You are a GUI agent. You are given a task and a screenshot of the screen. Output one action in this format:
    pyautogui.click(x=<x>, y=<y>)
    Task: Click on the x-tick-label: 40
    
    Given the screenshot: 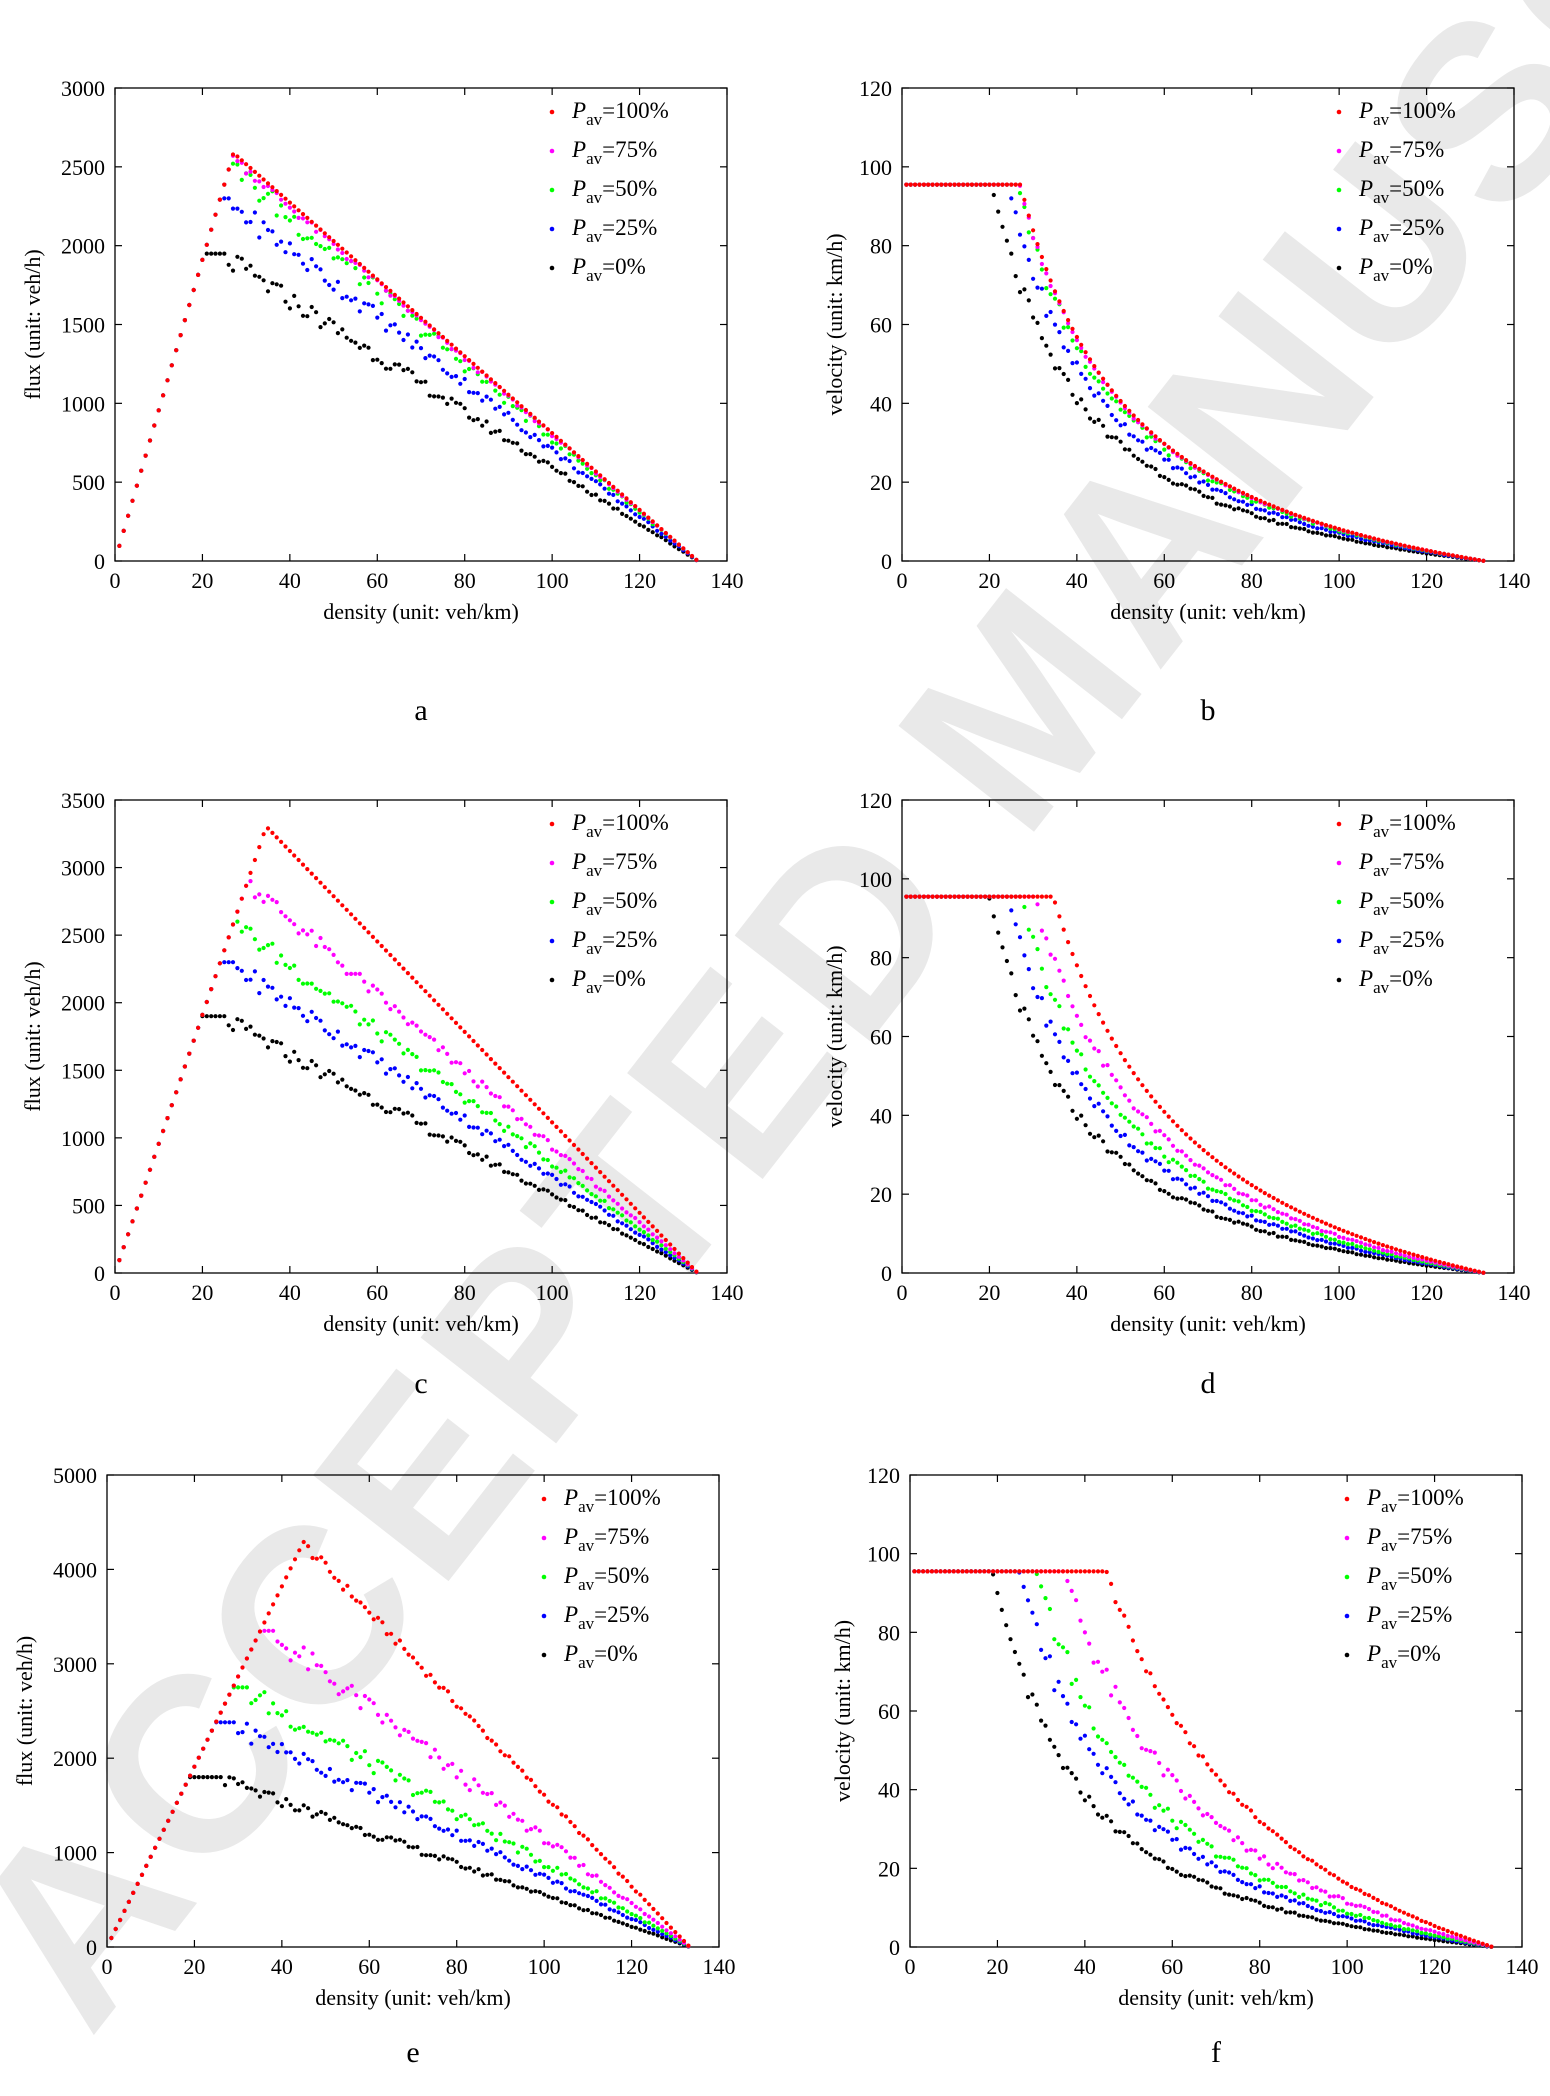 What is the action you would take?
    pyautogui.click(x=1077, y=1292)
    